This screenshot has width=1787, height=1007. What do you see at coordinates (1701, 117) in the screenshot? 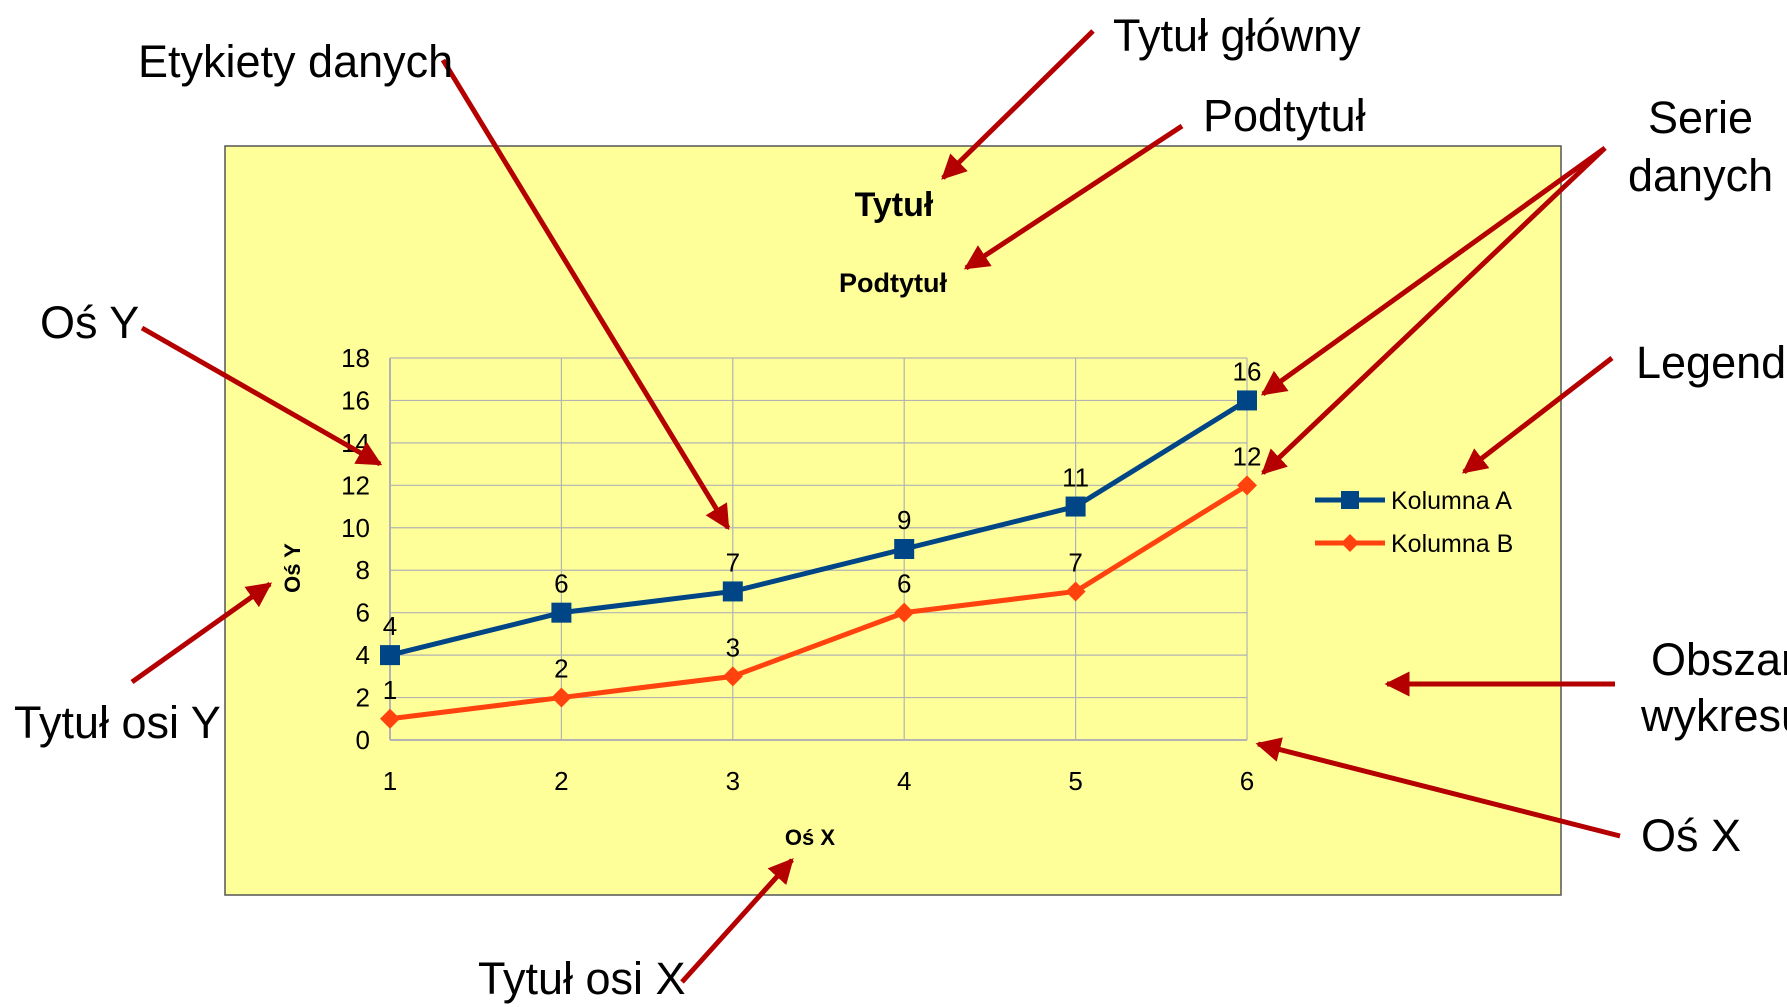
I see `annotation-data-series-1: Serie` at bounding box center [1701, 117].